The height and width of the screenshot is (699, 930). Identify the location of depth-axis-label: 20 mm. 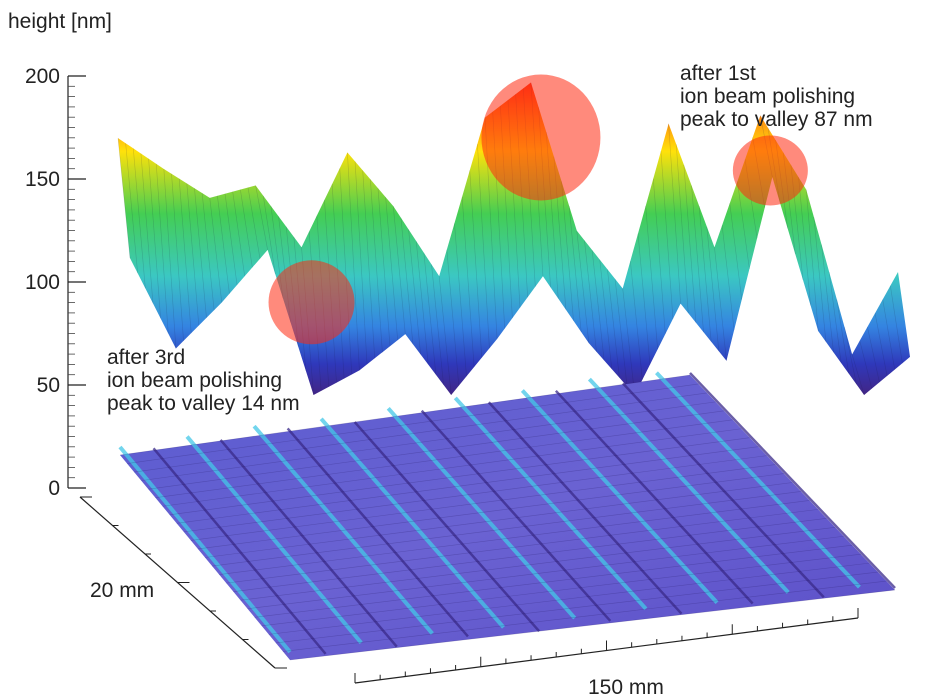
(122, 590).